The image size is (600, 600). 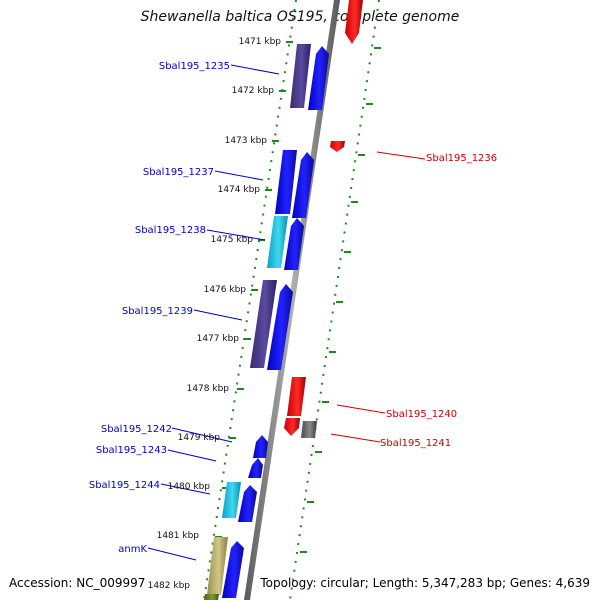 What do you see at coordinates (169, 586) in the screenshot?
I see `kbp-label-1482: 1482 kbp` at bounding box center [169, 586].